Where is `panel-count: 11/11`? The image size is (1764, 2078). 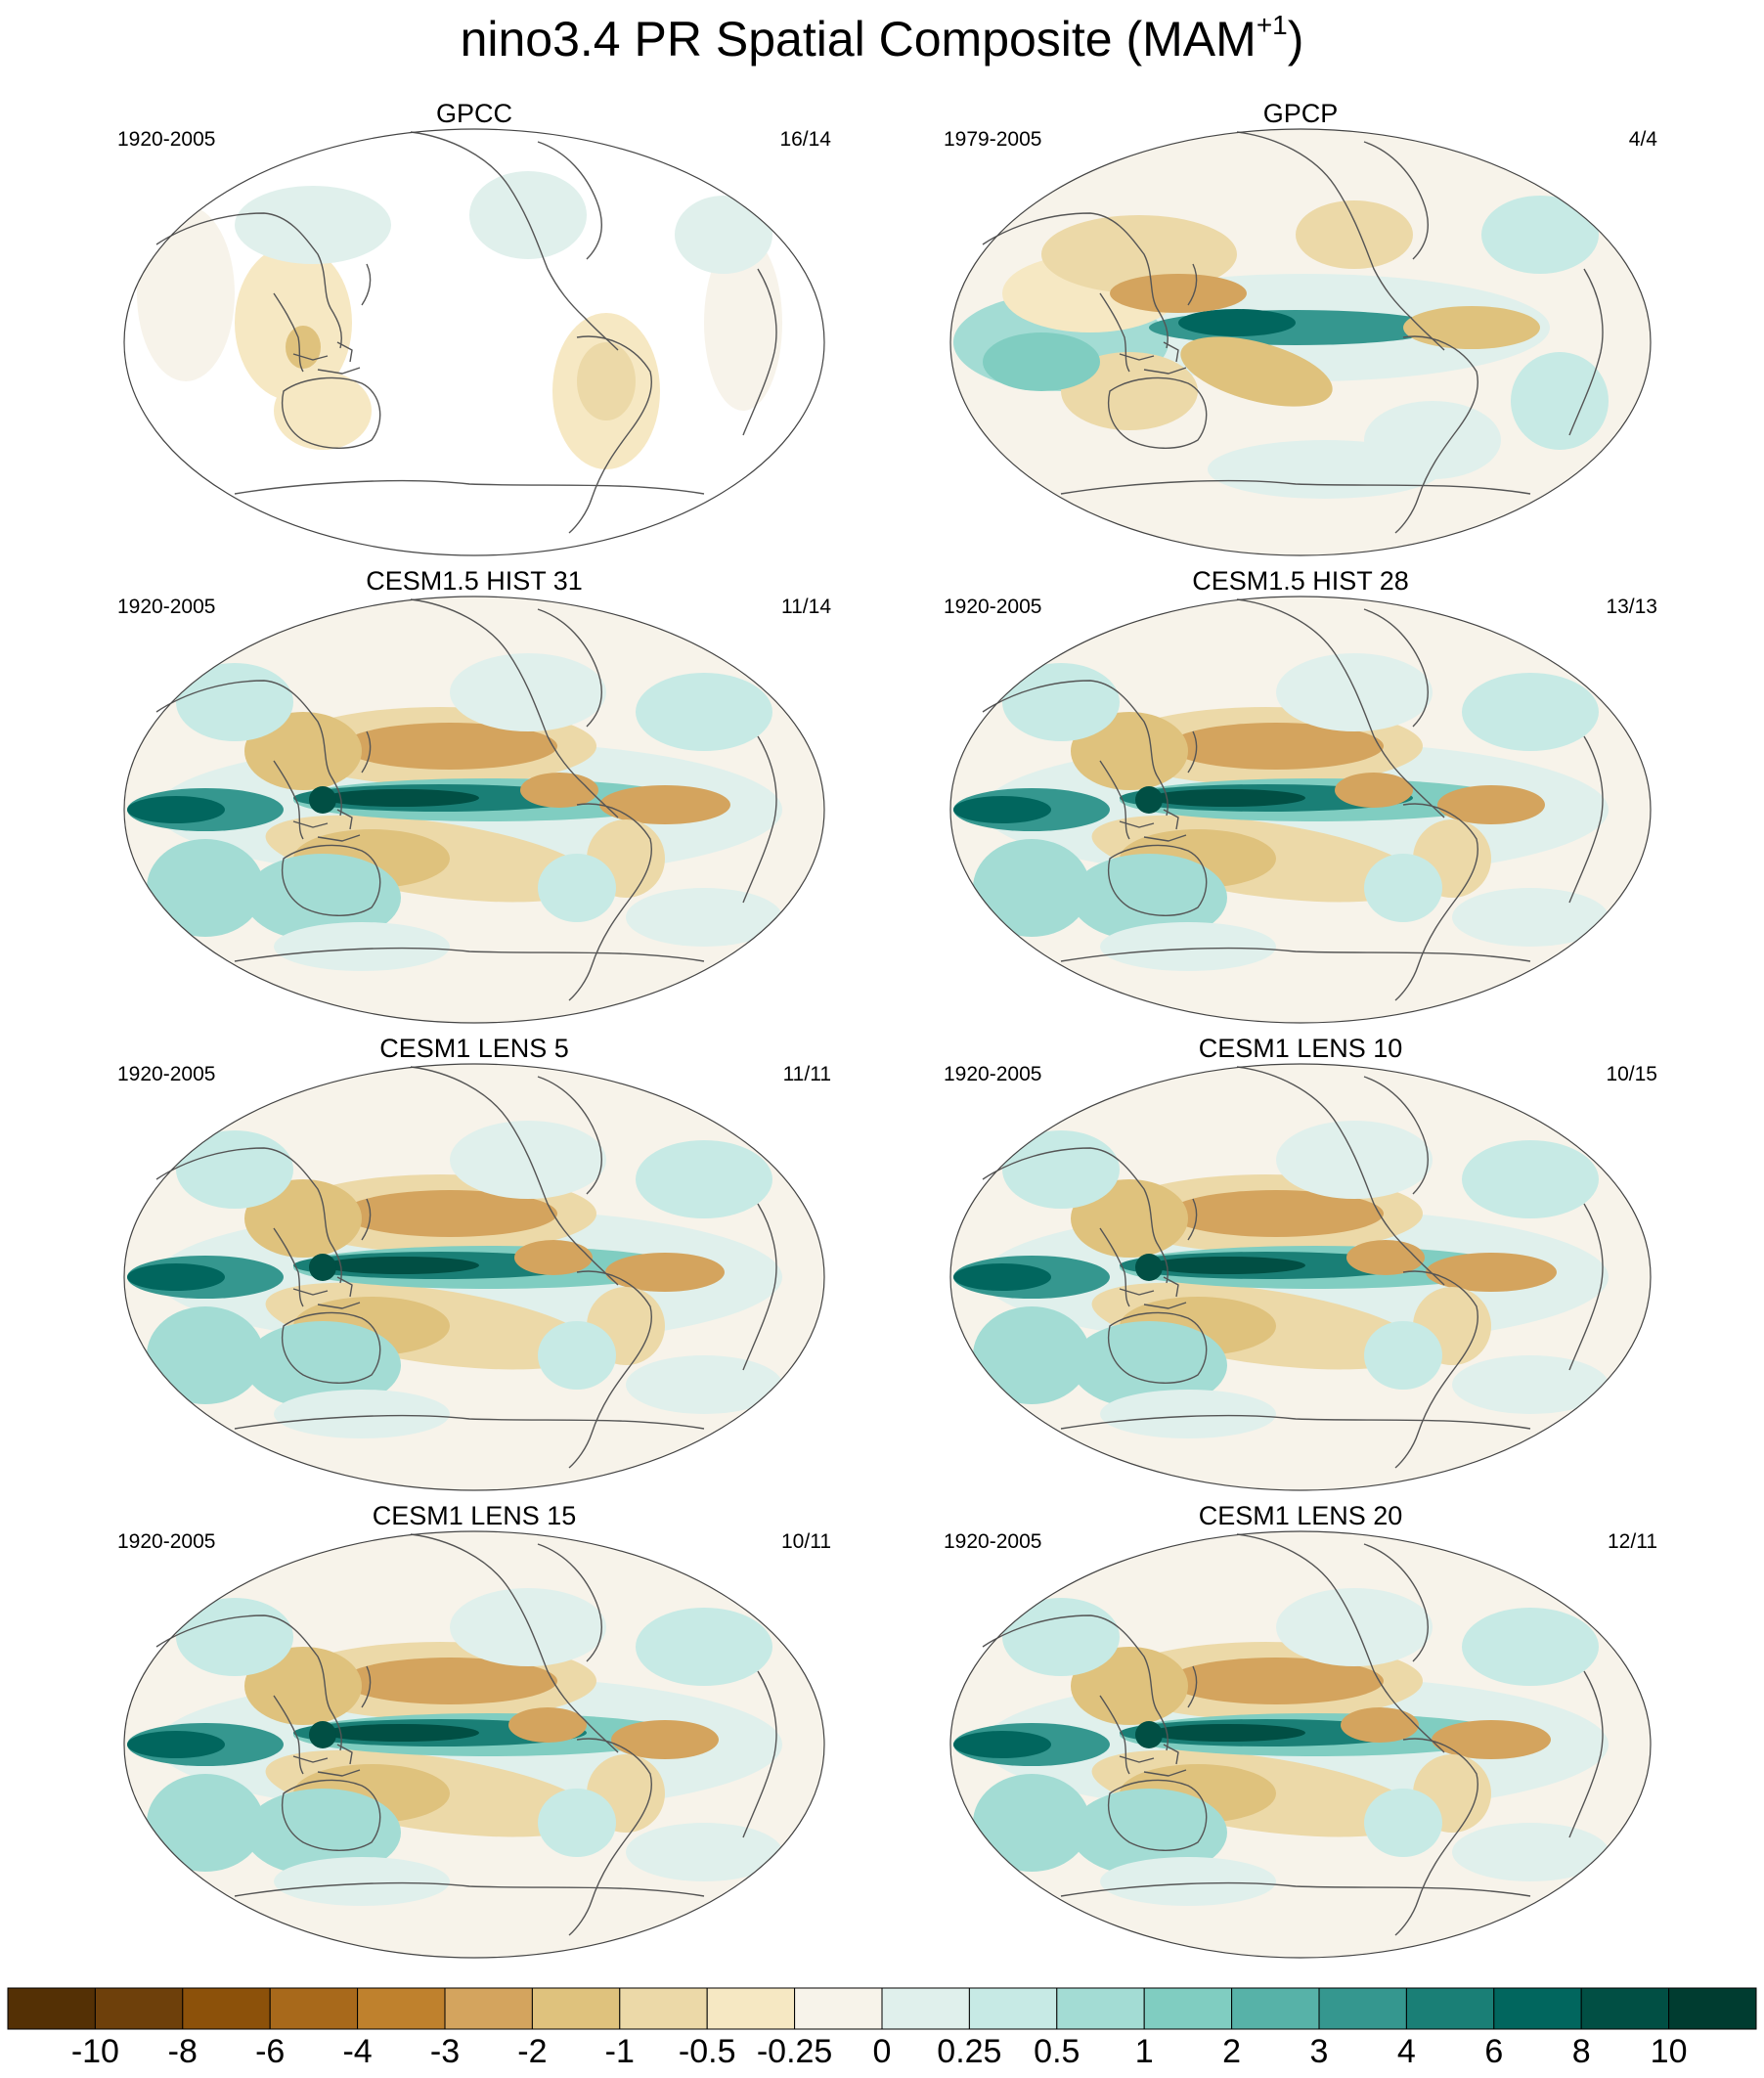
panel-count: 11/11 is located at coordinates (806, 1074).